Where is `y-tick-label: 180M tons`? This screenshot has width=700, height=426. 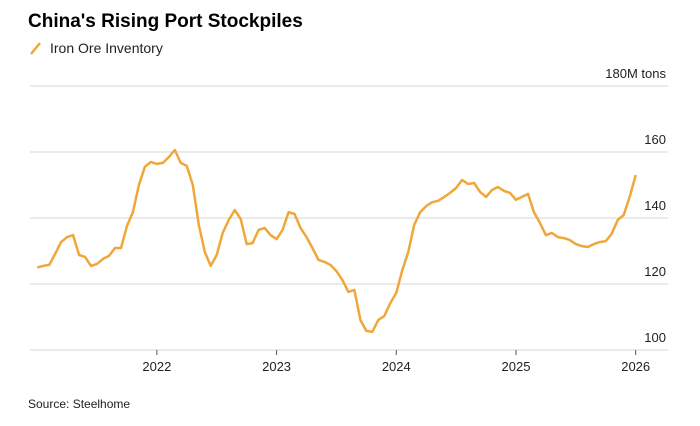
y-tick-label: 180M tons is located at coordinates (635, 73).